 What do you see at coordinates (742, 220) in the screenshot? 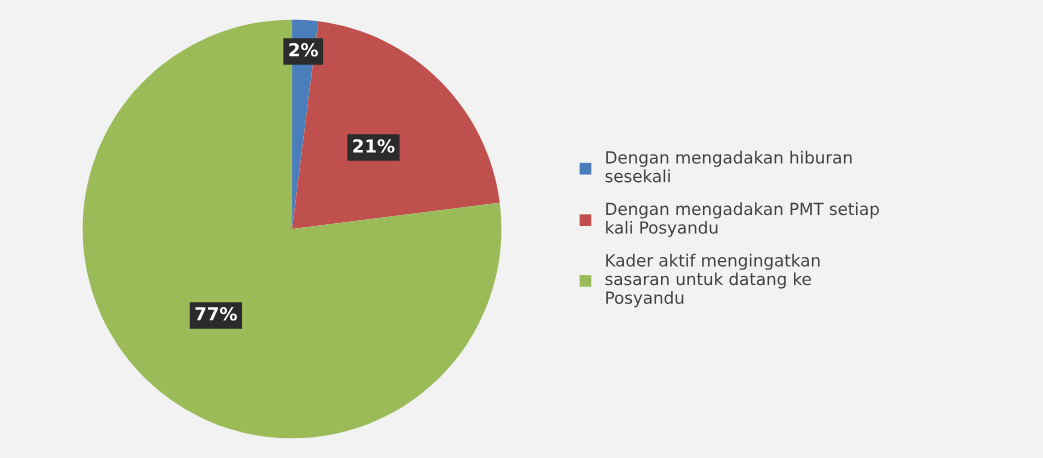
I see `legend-label: Dengan mengadakan PMT setiap kali Posyandu` at bounding box center [742, 220].